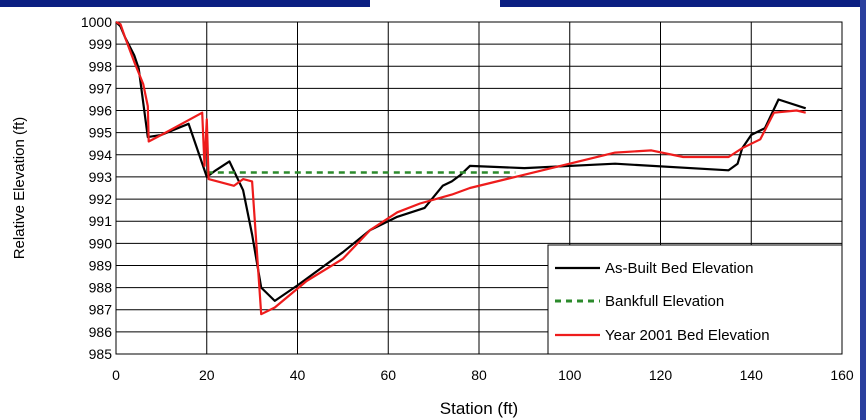  Describe the element at coordinates (664, 301) in the screenshot. I see `legend-label-1: Bankfull Elevation` at that location.